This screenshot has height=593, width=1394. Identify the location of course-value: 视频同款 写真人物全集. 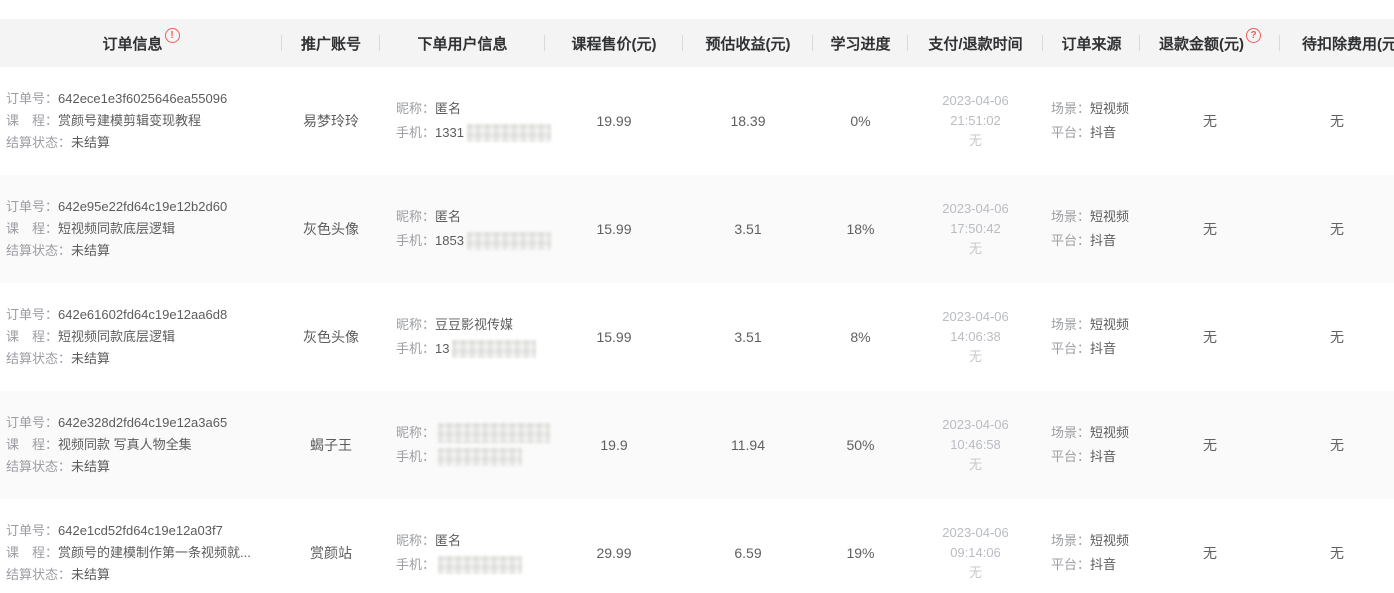
(125, 444).